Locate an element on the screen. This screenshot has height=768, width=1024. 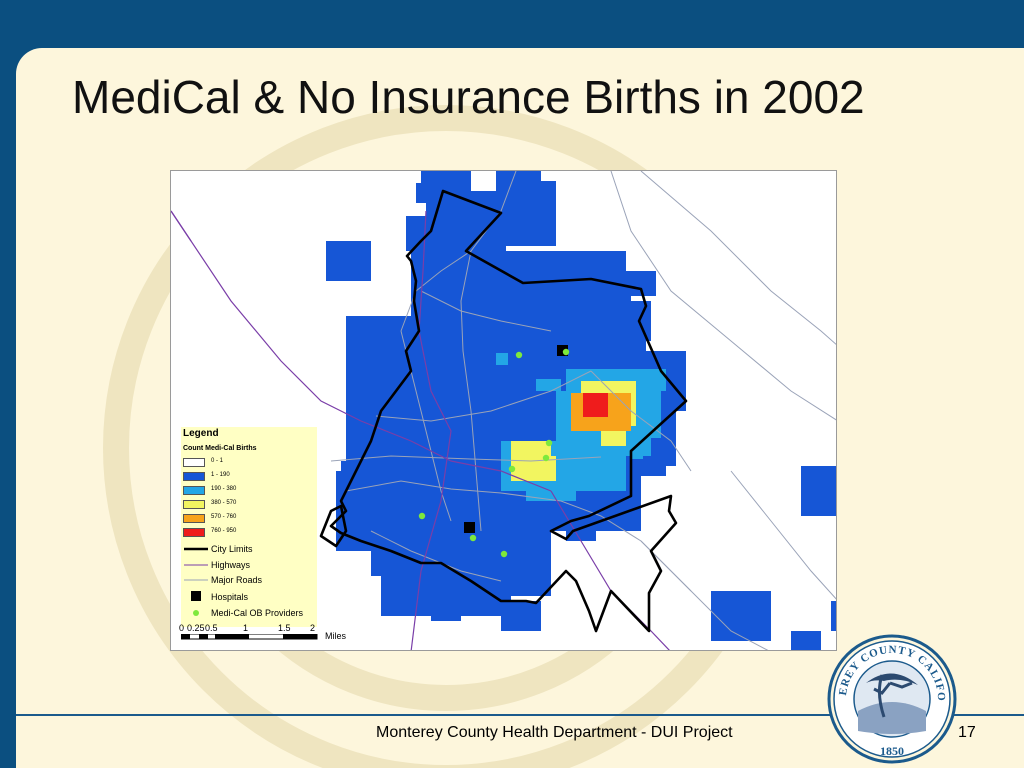
scale-bar-graphic is located at coordinates (249, 637).